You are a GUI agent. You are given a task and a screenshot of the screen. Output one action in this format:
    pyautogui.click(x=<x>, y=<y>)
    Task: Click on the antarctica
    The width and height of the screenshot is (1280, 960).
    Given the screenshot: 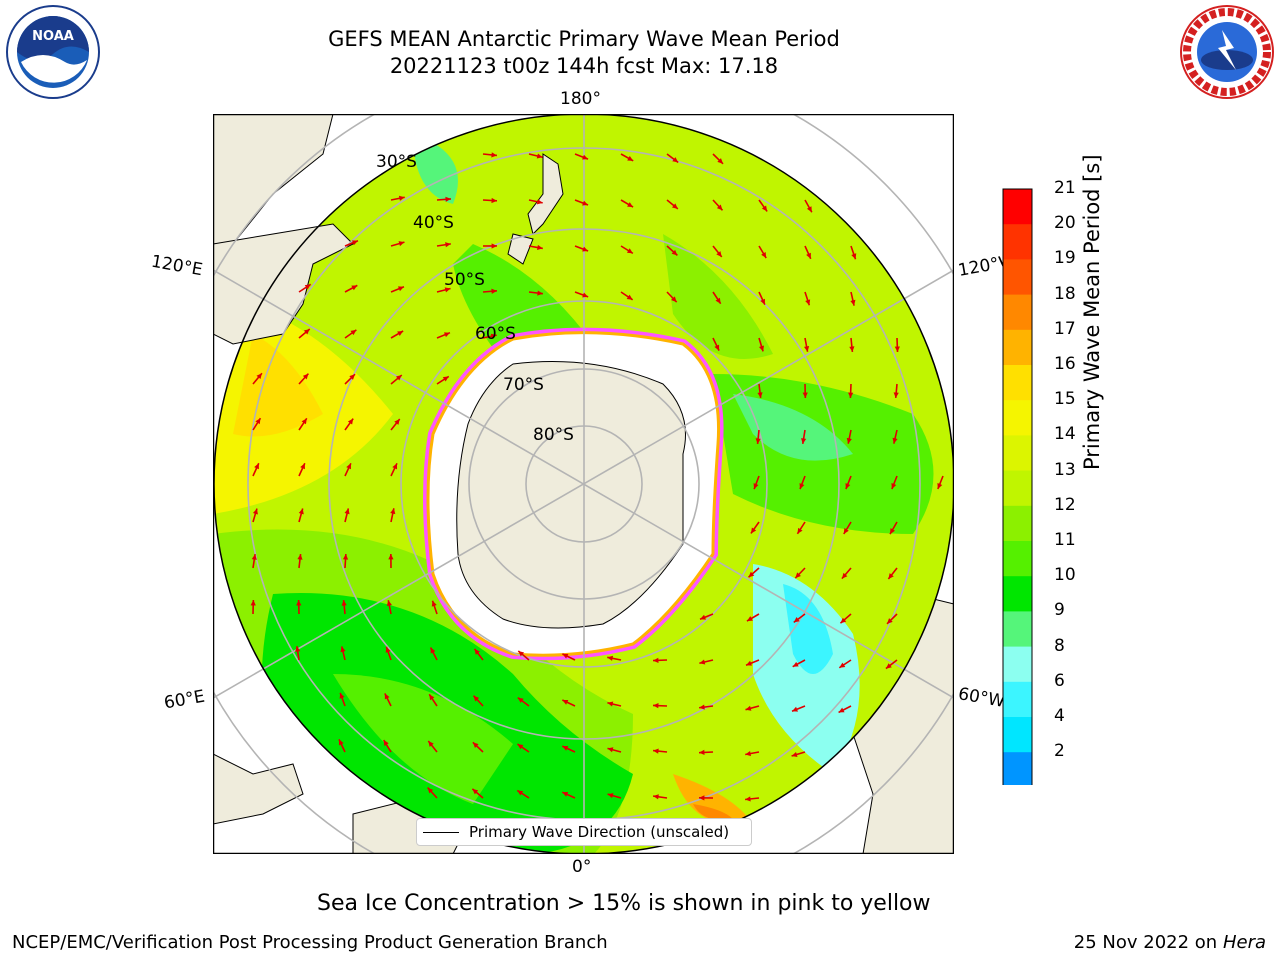 What is the action you would take?
    pyautogui.click(x=573, y=494)
    